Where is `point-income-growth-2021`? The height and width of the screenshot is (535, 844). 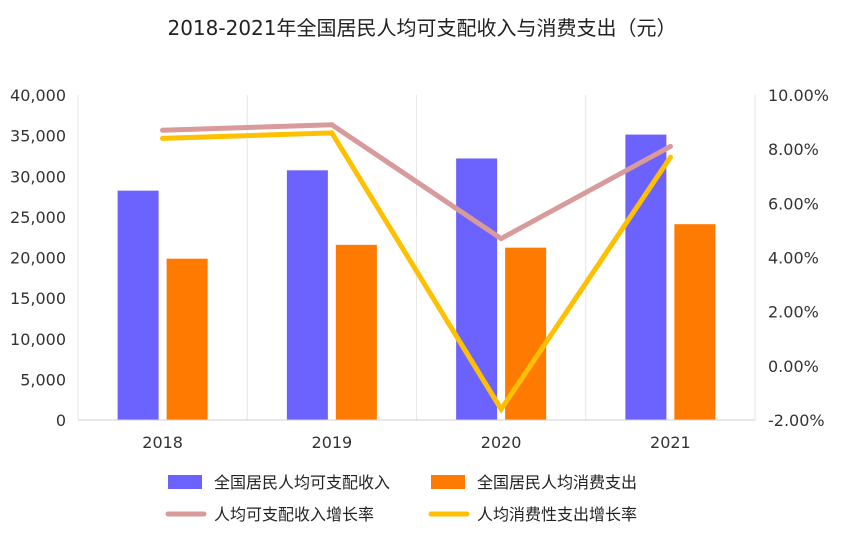 point-income-growth-2021 is located at coordinates (670, 146).